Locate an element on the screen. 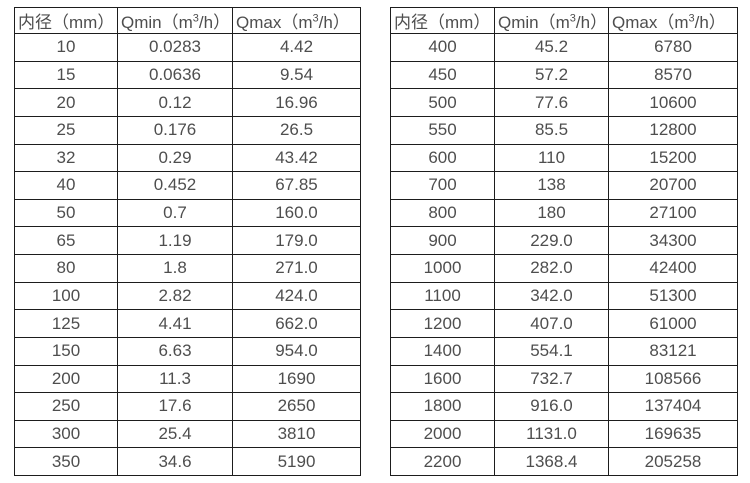 The image size is (750, 483). data-cell: 200 is located at coordinates (66, 379).